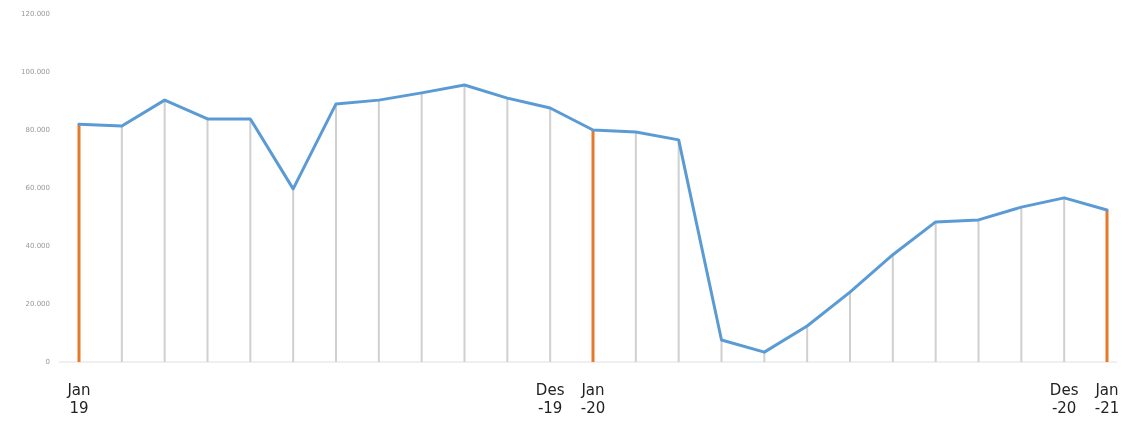 Image resolution: width=1130 pixels, height=424 pixels. What do you see at coordinates (593, 399) in the screenshot?
I see `x-tick-label: Jan -20` at bounding box center [593, 399].